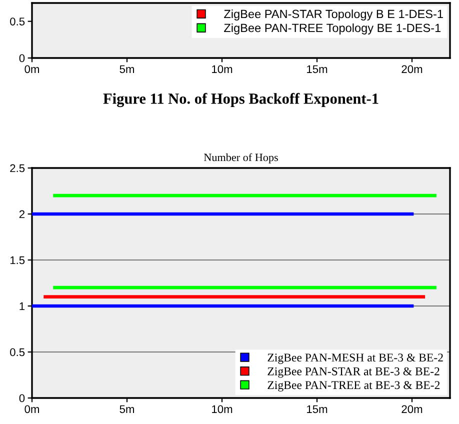 This screenshot has height=424, width=459. Describe the element at coordinates (354, 372) in the screenshot. I see `legend-label: ZigBee PAN-STAR at BE-3 & BE-2` at that location.